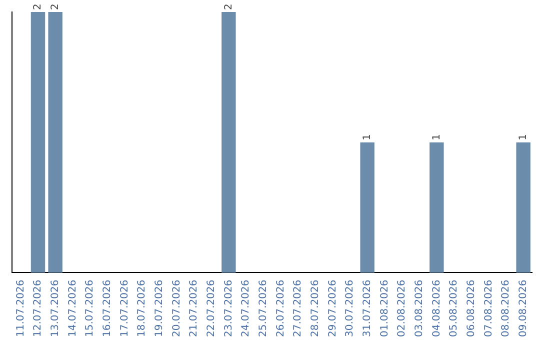 This screenshot has height=340, width=540. Describe the element at coordinates (246, 309) in the screenshot. I see `x-tick-label: 24.07.2026` at that location.